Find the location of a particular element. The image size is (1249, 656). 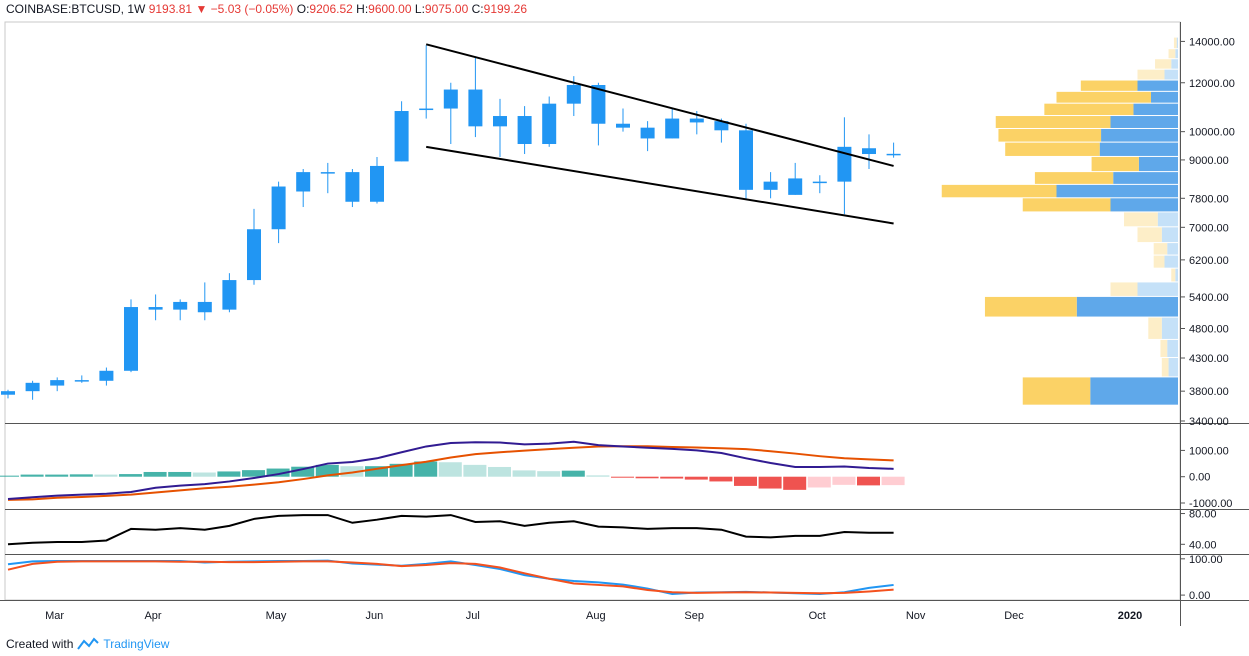

price-tick-label: 3800.00 is located at coordinates (1209, 392).